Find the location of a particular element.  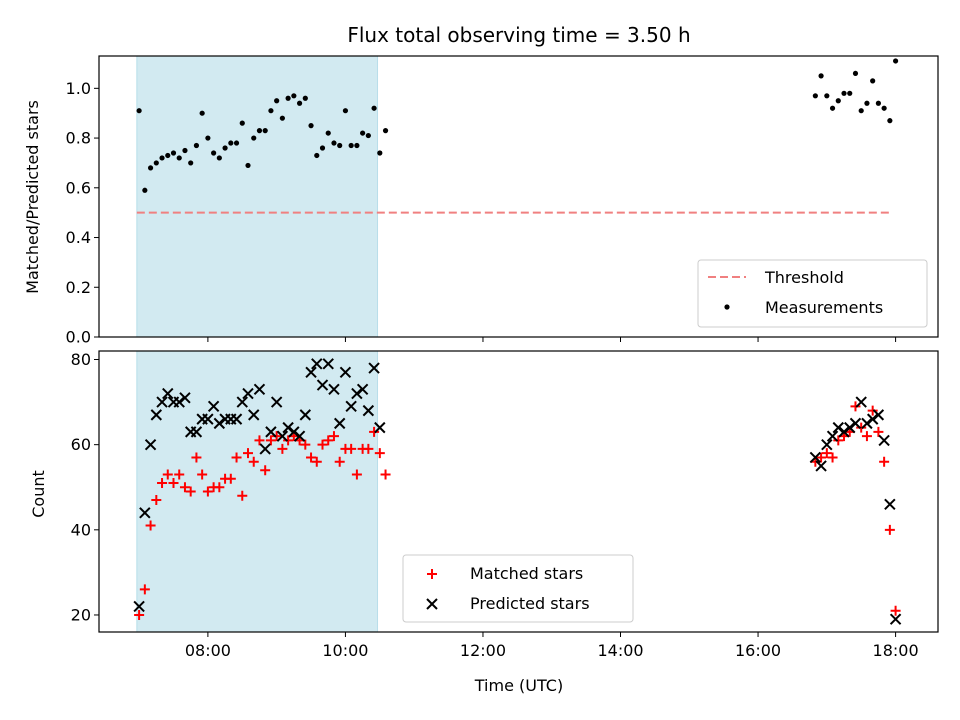

count-y-tick-label: 80 is located at coordinates (81, 359).